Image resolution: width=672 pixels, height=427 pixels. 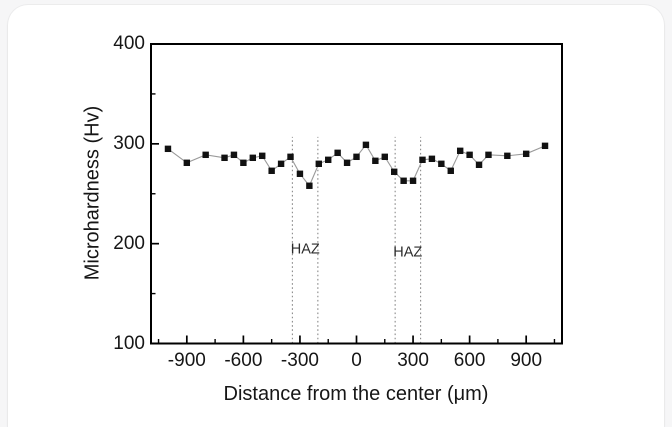 What do you see at coordinates (356, 165) in the screenshot?
I see `data-line` at bounding box center [356, 165].